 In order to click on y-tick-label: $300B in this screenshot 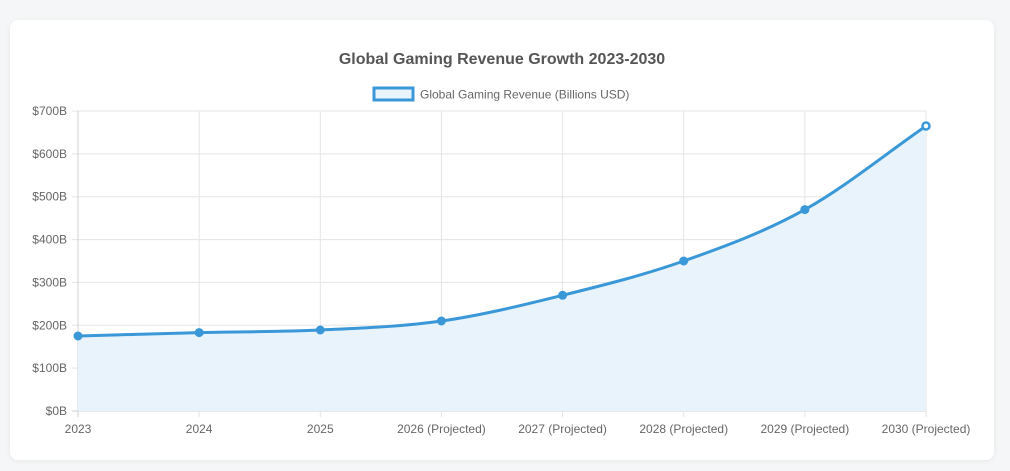, I will do `click(49, 282)`.